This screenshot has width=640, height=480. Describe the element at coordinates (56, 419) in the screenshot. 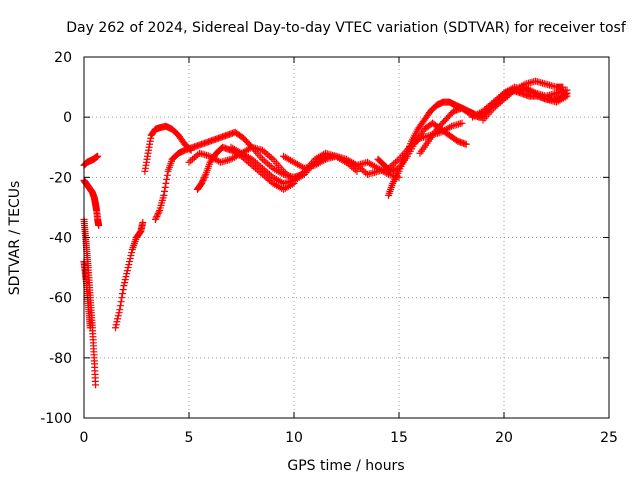

I see `y-tick-label: -100` at that location.